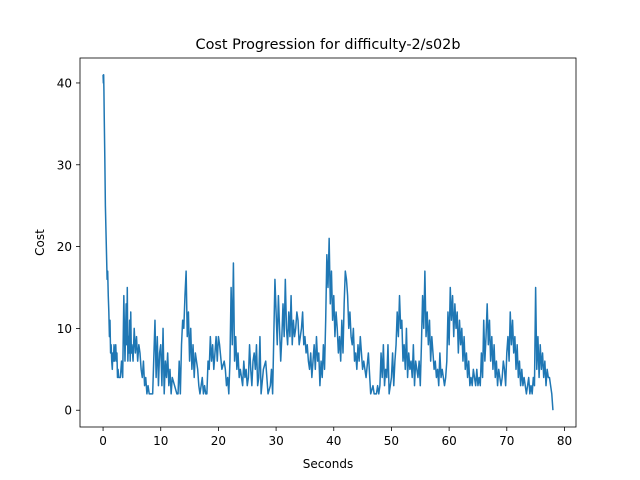 The width and height of the screenshot is (640, 480). I want to click on y-tick-label: 40, so click(64, 83).